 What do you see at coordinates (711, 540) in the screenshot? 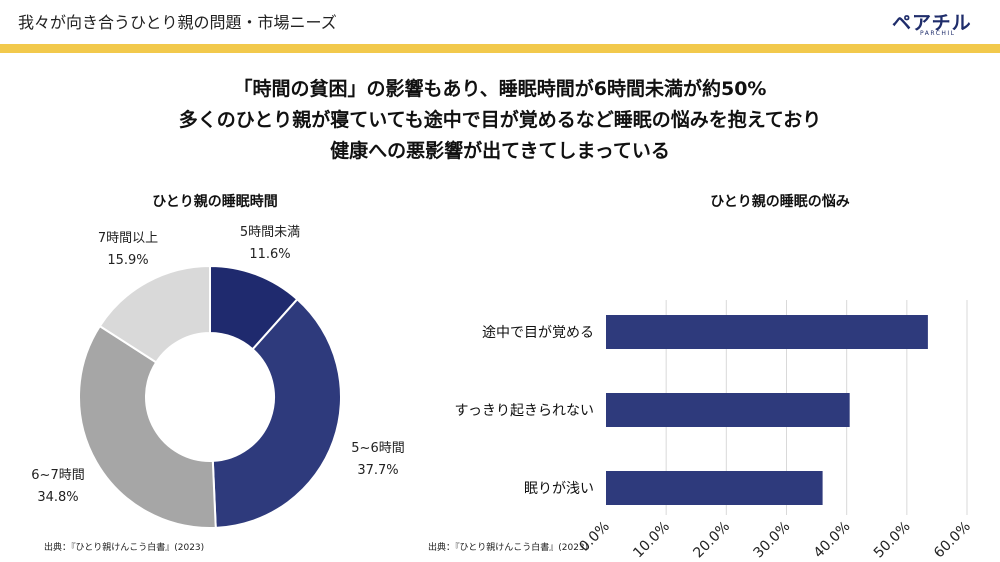
I see `bar-x-tick-label-2: 20.0%` at bounding box center [711, 540].